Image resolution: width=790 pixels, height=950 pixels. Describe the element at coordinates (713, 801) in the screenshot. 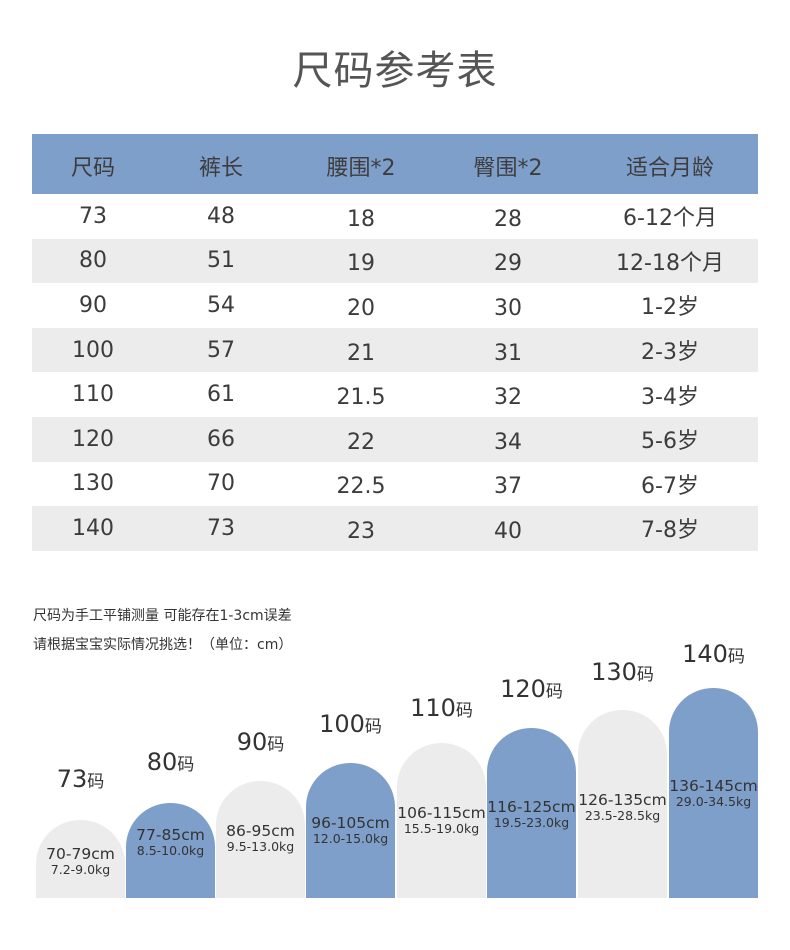

I see `weight-range: 29.0-34.5kg` at that location.